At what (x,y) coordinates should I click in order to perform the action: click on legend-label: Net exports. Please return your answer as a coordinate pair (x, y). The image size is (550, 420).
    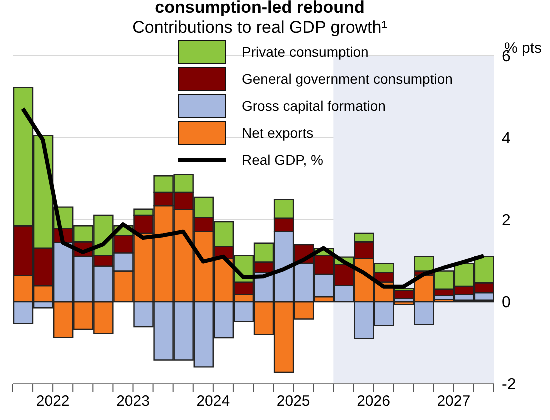
    Looking at the image, I should click on (278, 132).